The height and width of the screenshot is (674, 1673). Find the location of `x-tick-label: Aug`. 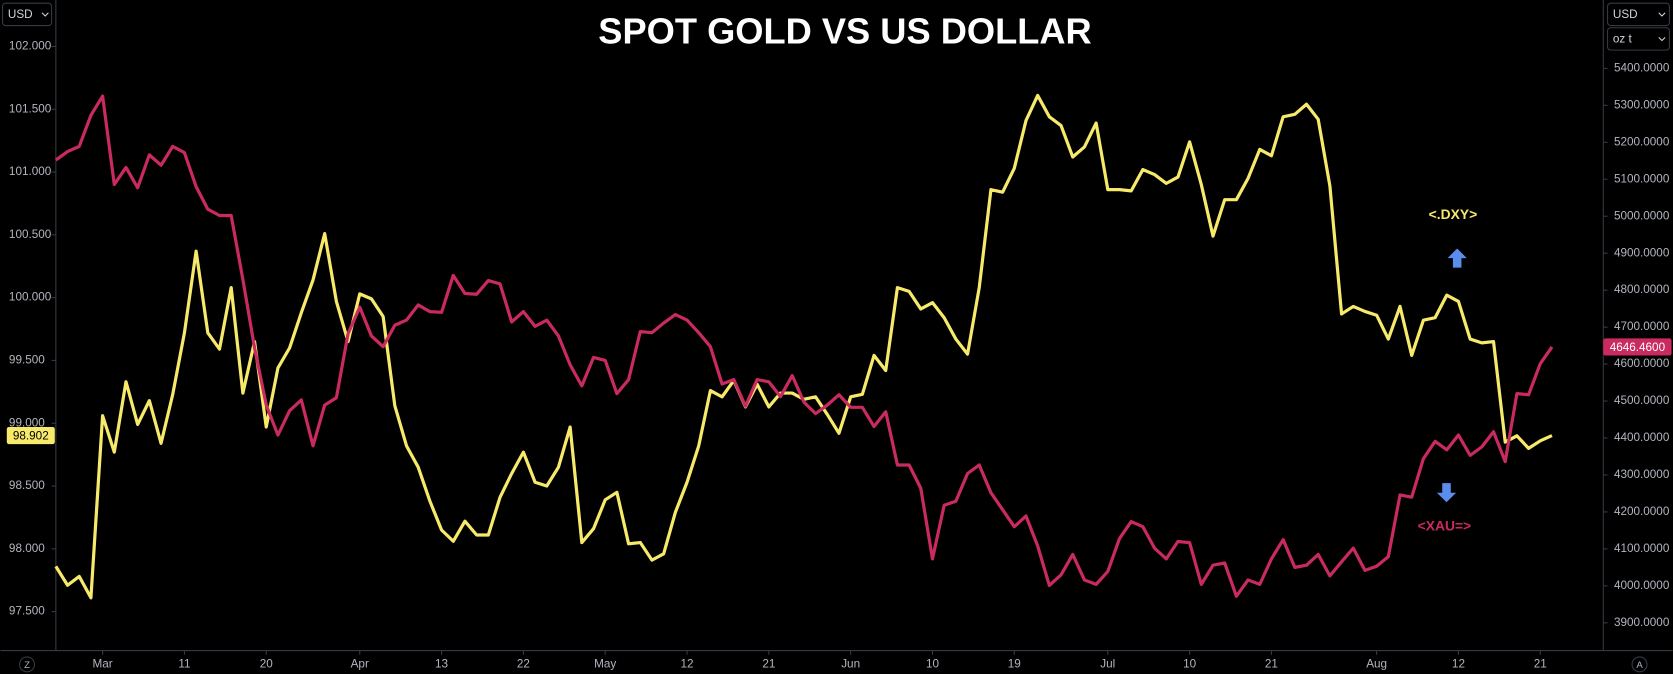

x-tick-label: Aug is located at coordinates (1376, 663).